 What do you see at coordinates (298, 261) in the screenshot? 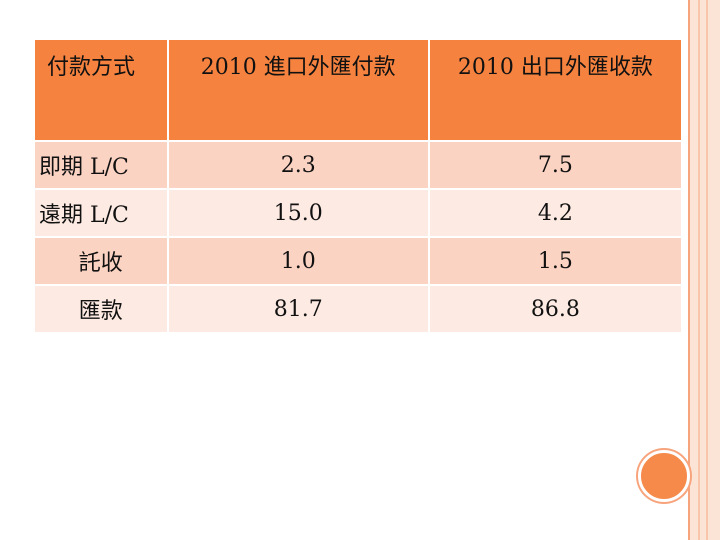
I see `import-value: 1.0` at bounding box center [298, 261].